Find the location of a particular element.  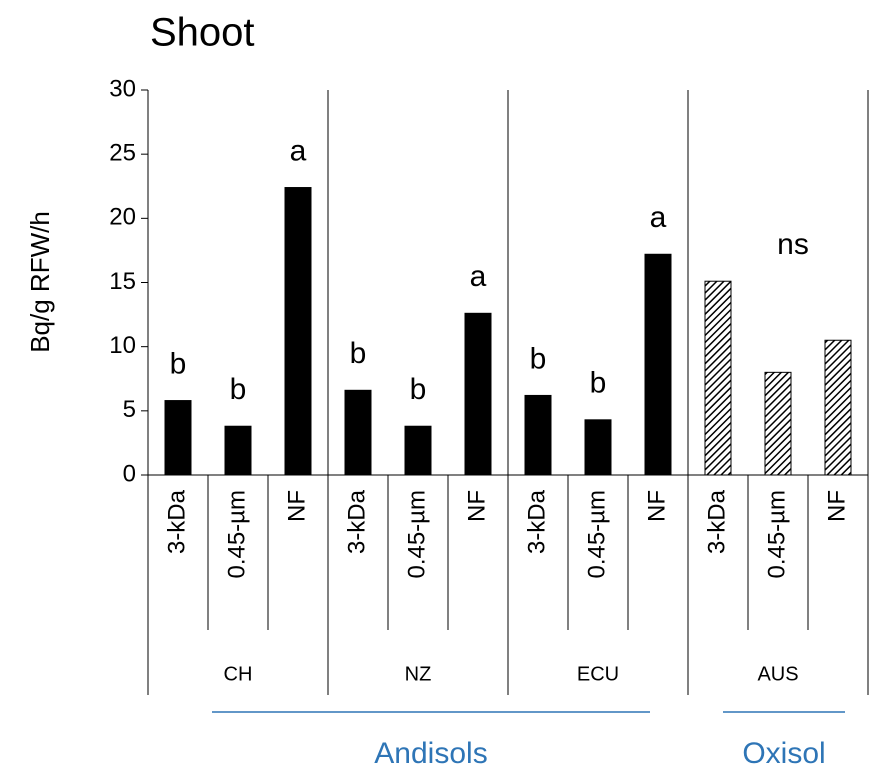

y-tick-label: 20 is located at coordinates (122, 217).